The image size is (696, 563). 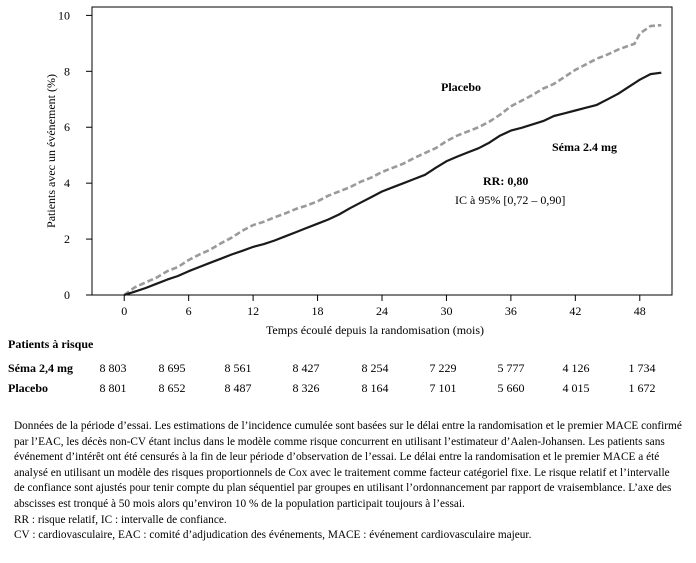 I want to click on risk-cell: 7 101, so click(x=443, y=388).